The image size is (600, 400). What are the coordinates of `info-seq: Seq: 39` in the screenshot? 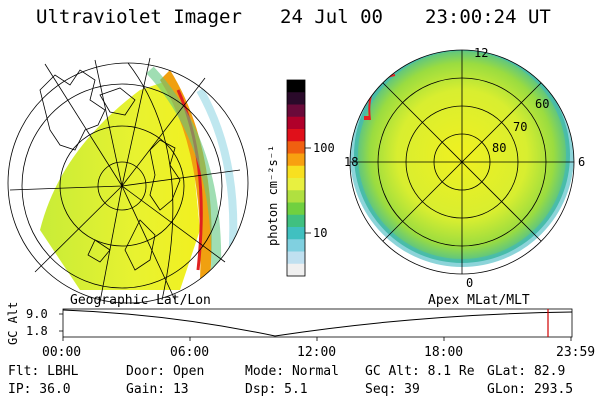 It's located at (392, 389).